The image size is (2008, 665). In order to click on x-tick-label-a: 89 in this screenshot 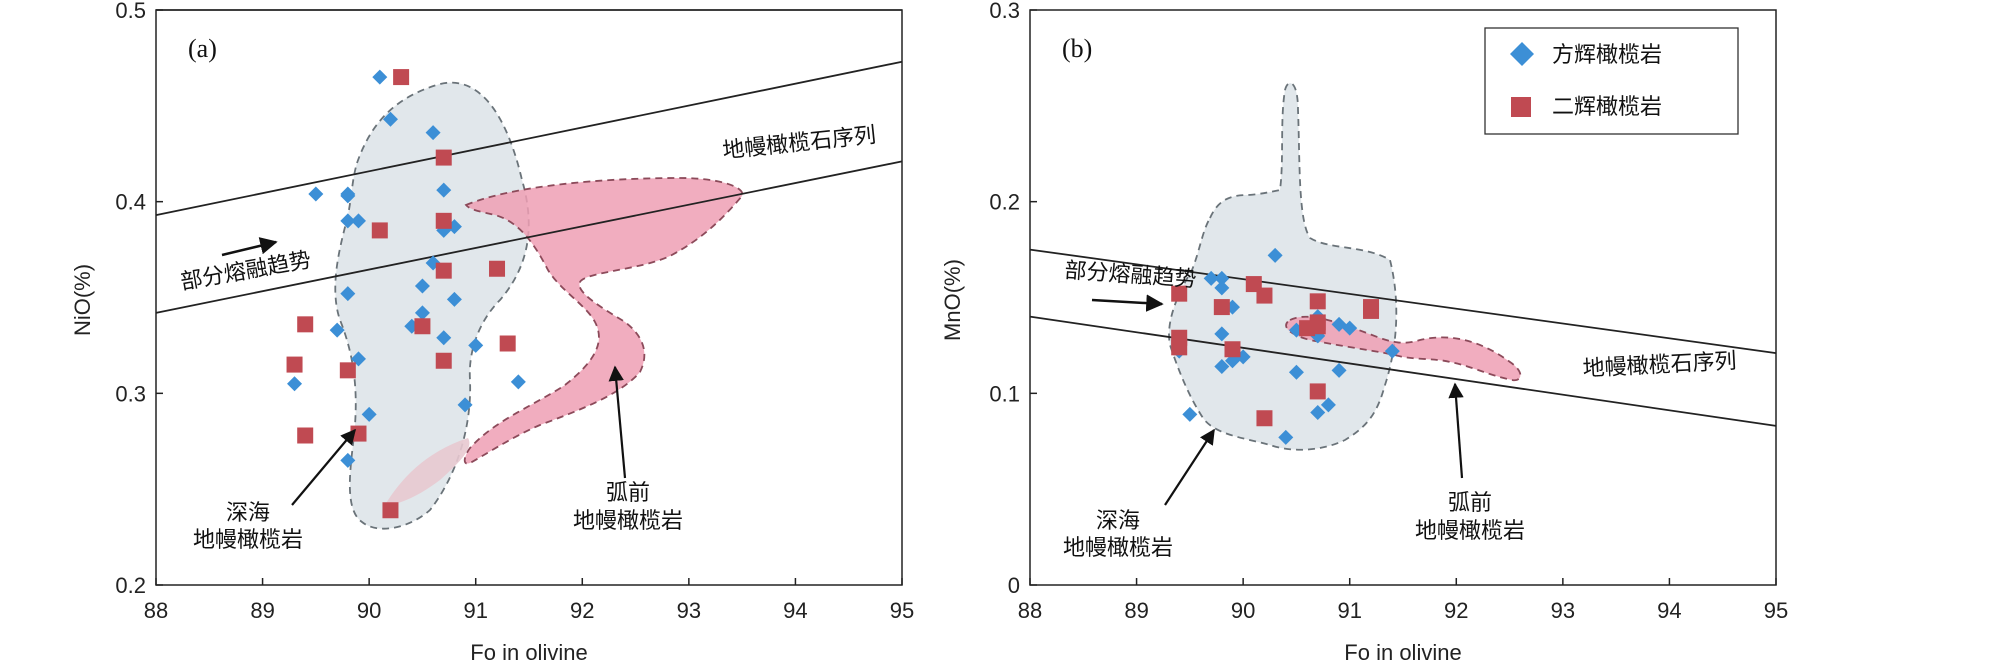, I will do `click(262, 610)`.